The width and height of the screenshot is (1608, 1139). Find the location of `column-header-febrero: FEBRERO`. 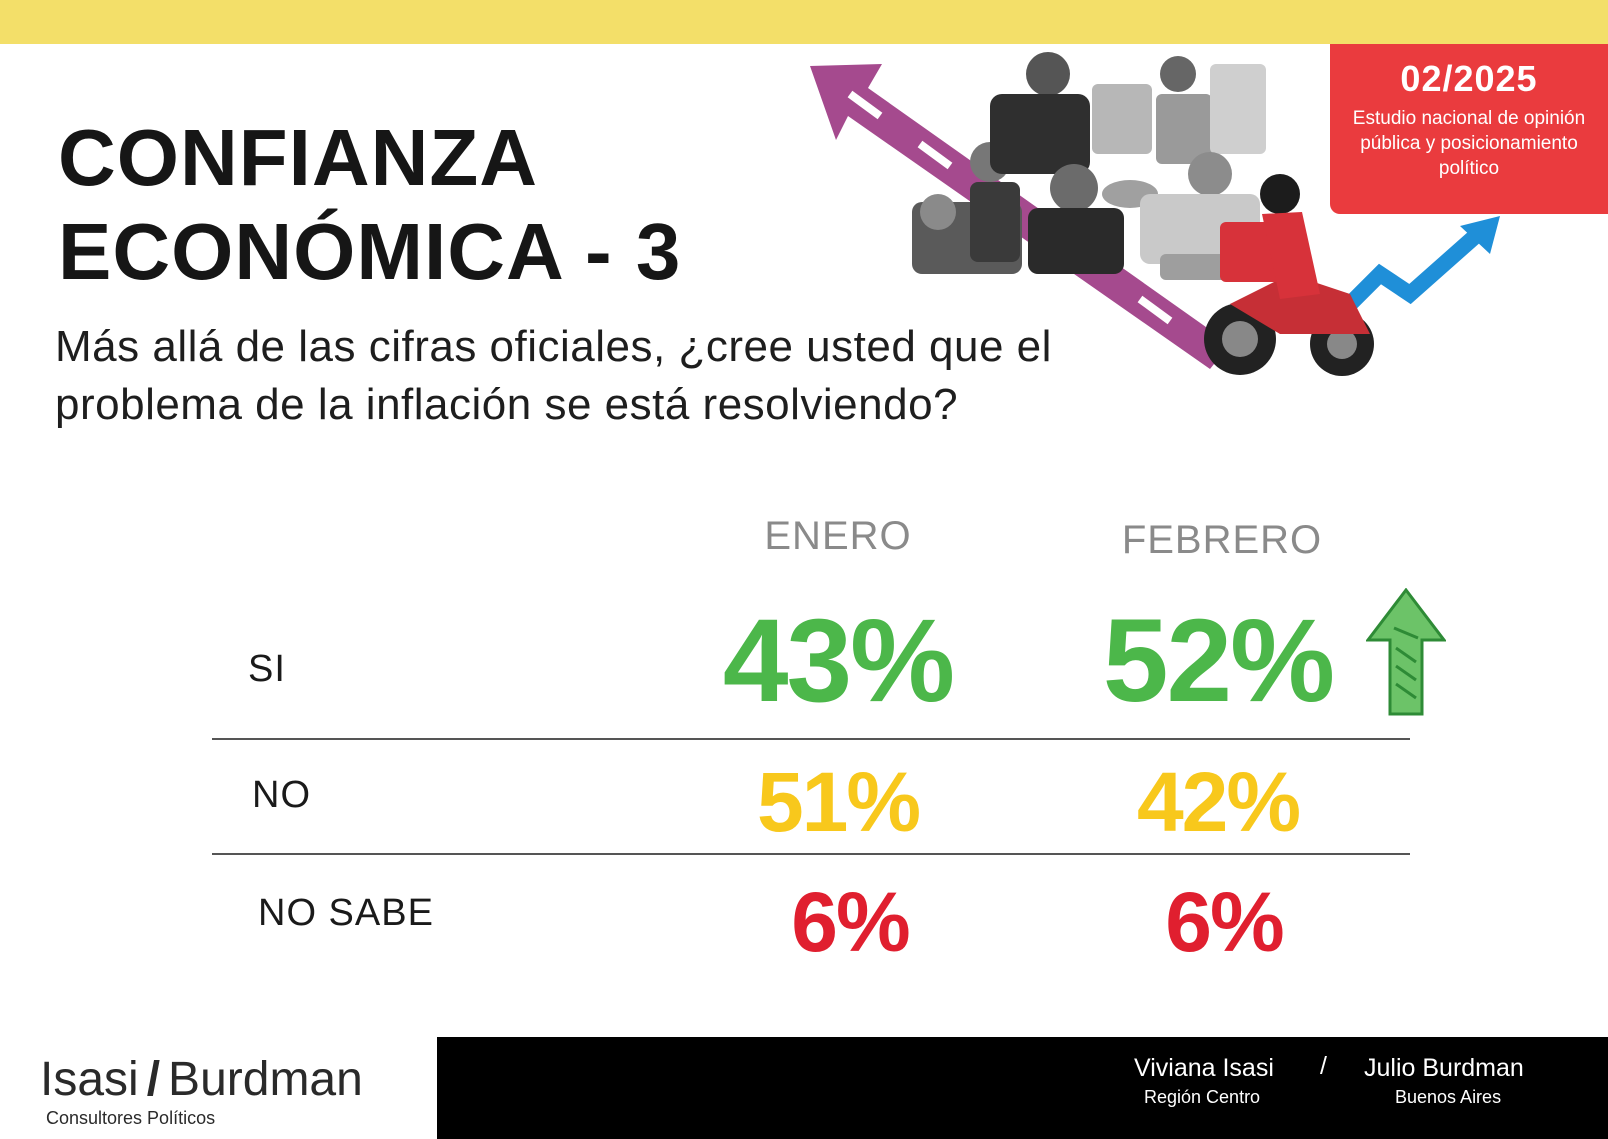

column-header-febrero: FEBRERO is located at coordinates (1222, 540).